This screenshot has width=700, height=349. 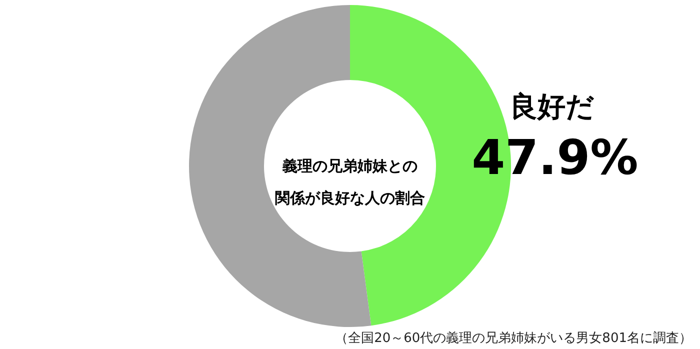 I want to click on text: （全国20～60代の義理の兄弟姉妹がいる男女801名に調査）, so click(x=513, y=338).